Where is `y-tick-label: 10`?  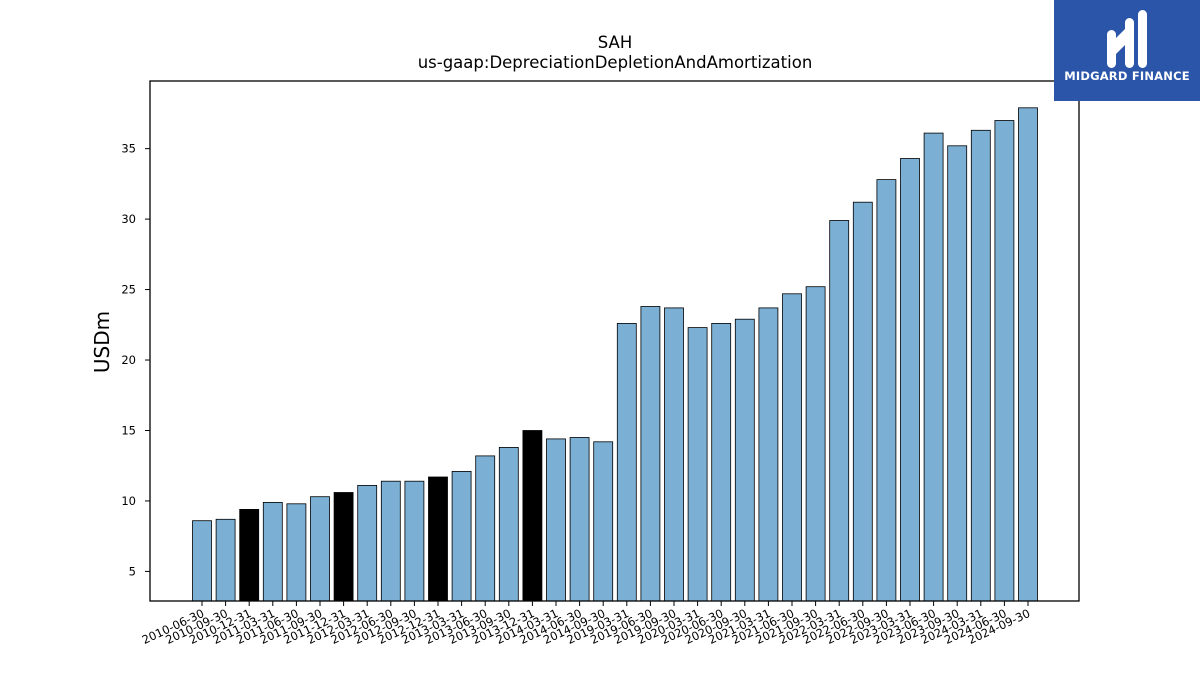 y-tick-label: 10 is located at coordinates (128, 501).